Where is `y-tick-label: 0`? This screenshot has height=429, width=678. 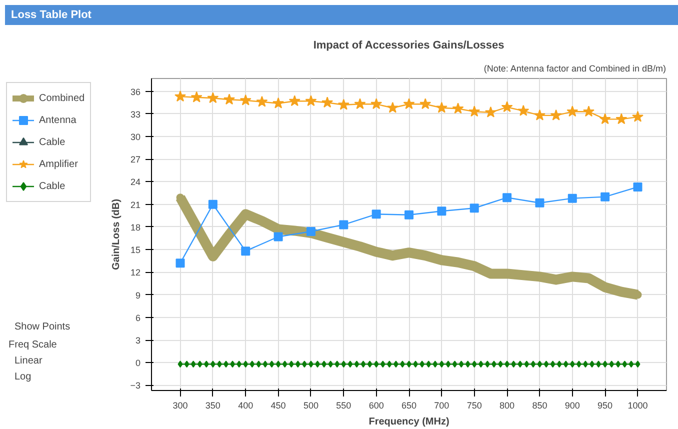 y-tick-label: 0 is located at coordinates (138, 363).